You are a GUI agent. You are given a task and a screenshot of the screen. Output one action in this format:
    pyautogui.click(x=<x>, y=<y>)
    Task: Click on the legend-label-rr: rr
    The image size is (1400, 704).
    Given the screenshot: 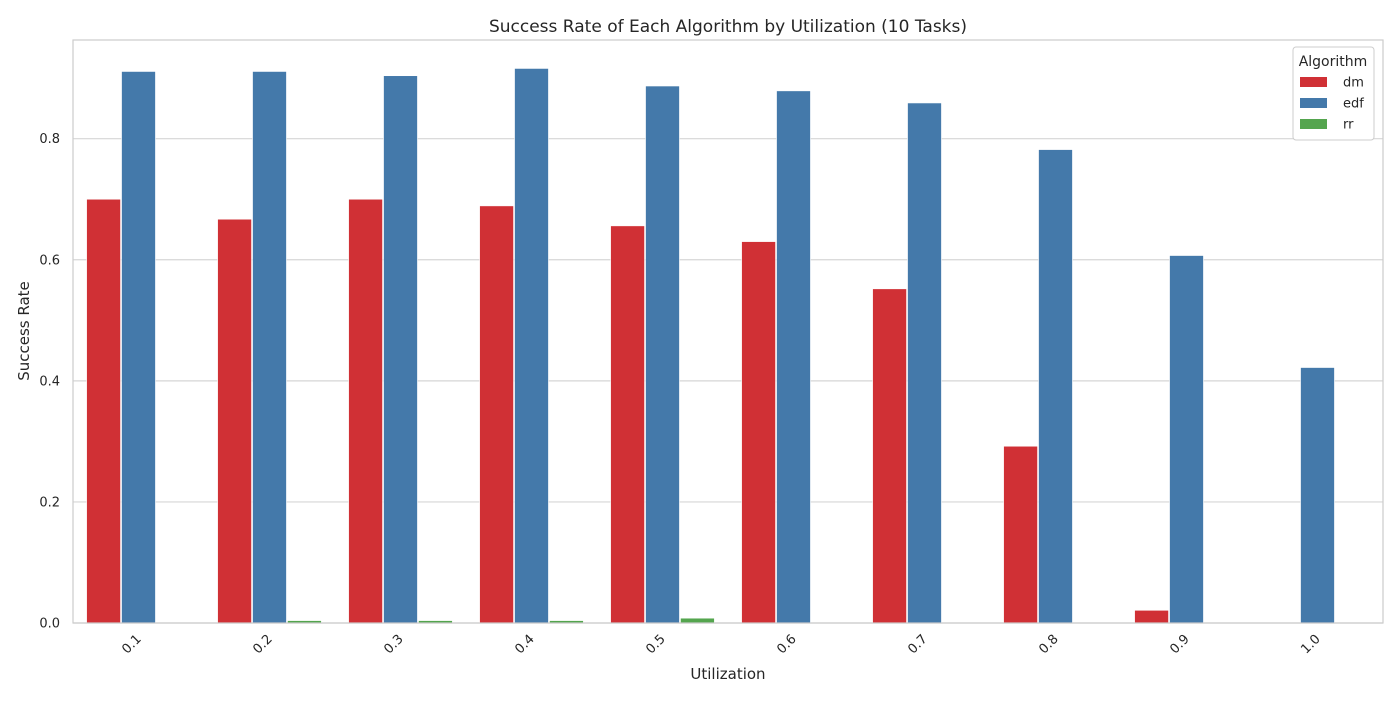 What is the action you would take?
    pyautogui.click(x=1348, y=125)
    